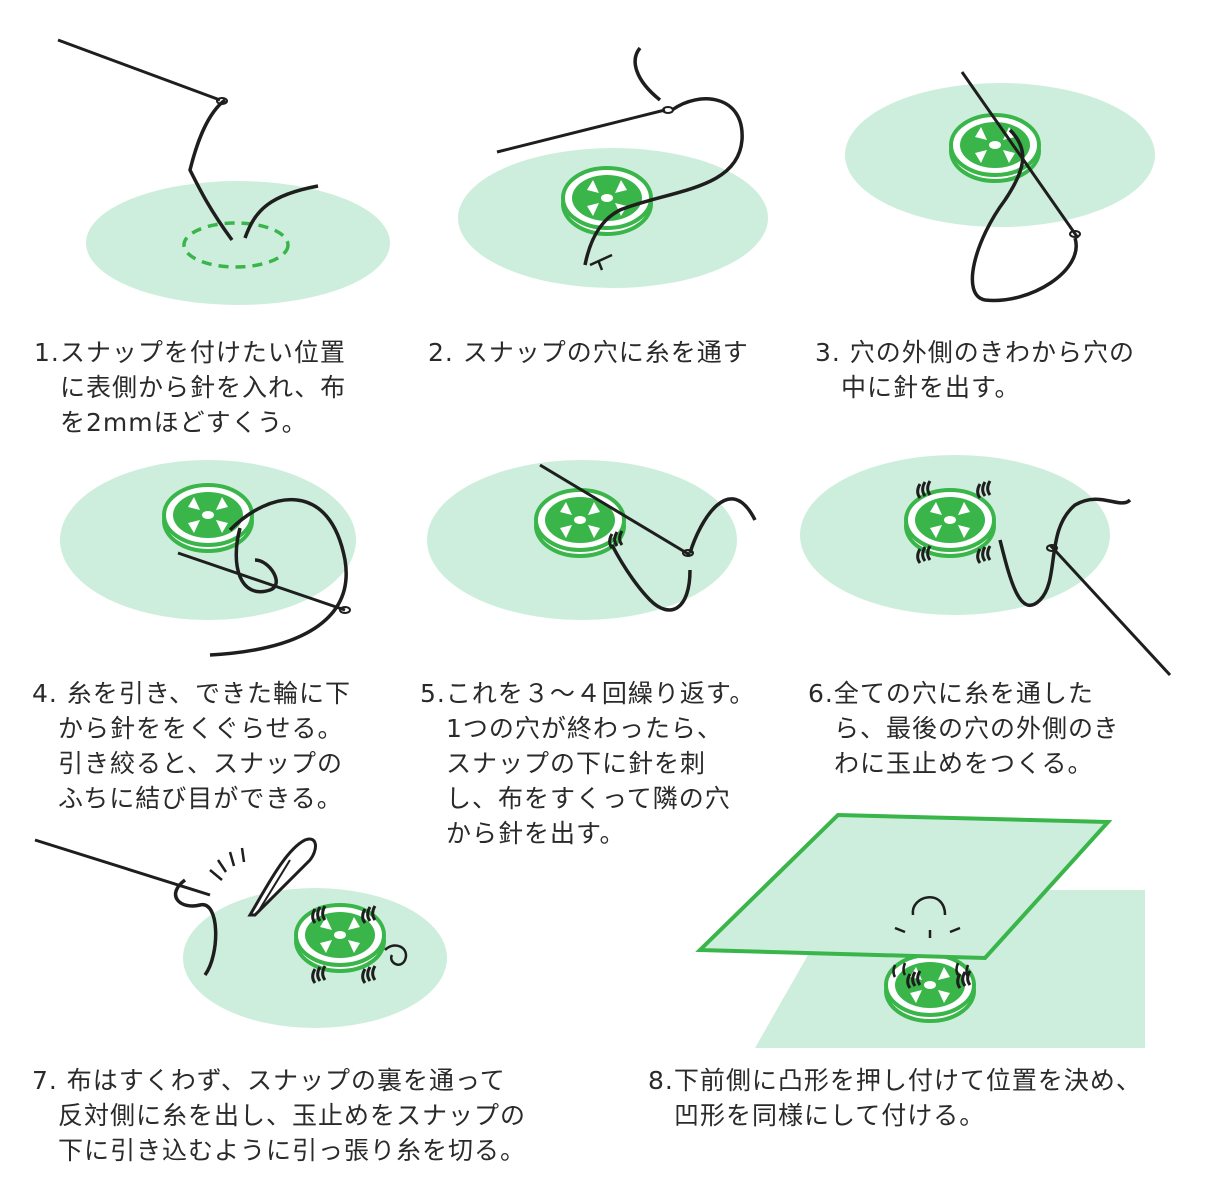 Image resolution: width=1207 pixels, height=1186 pixels. I want to click on step-7-illustration, so click(240, 932).